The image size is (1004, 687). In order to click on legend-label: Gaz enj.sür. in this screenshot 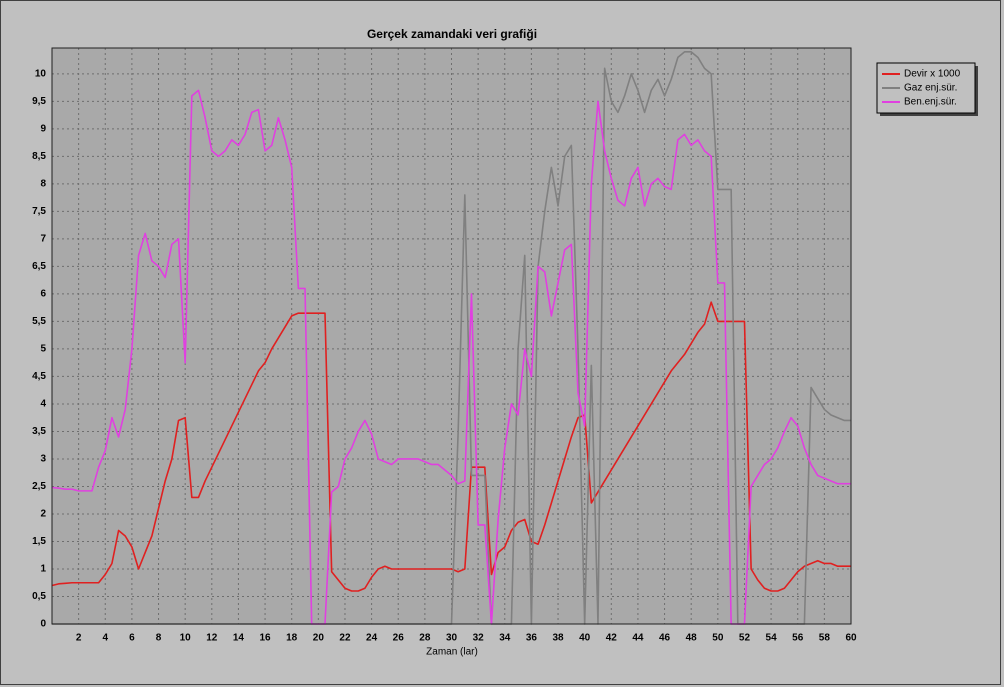, I will do `click(930, 88)`.